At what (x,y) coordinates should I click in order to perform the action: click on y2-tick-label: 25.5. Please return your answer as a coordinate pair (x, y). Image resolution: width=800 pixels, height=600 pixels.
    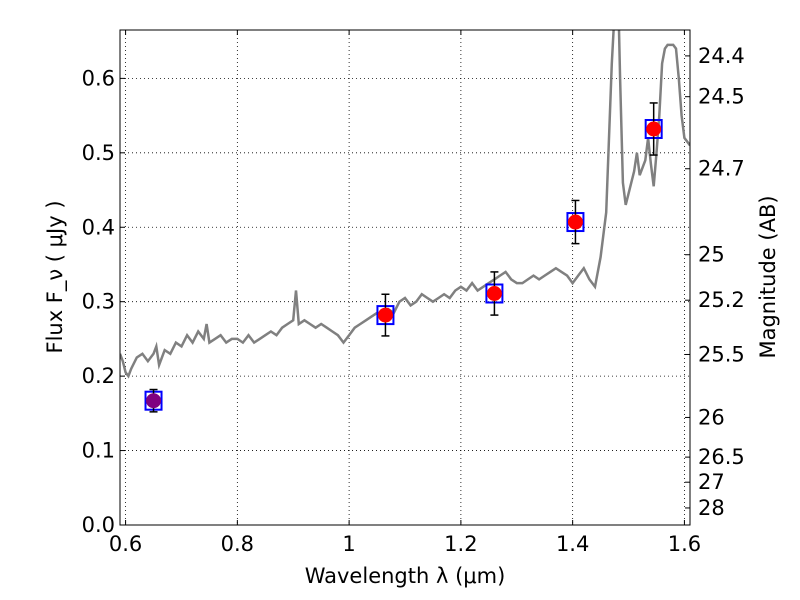
    Looking at the image, I should click on (721, 354).